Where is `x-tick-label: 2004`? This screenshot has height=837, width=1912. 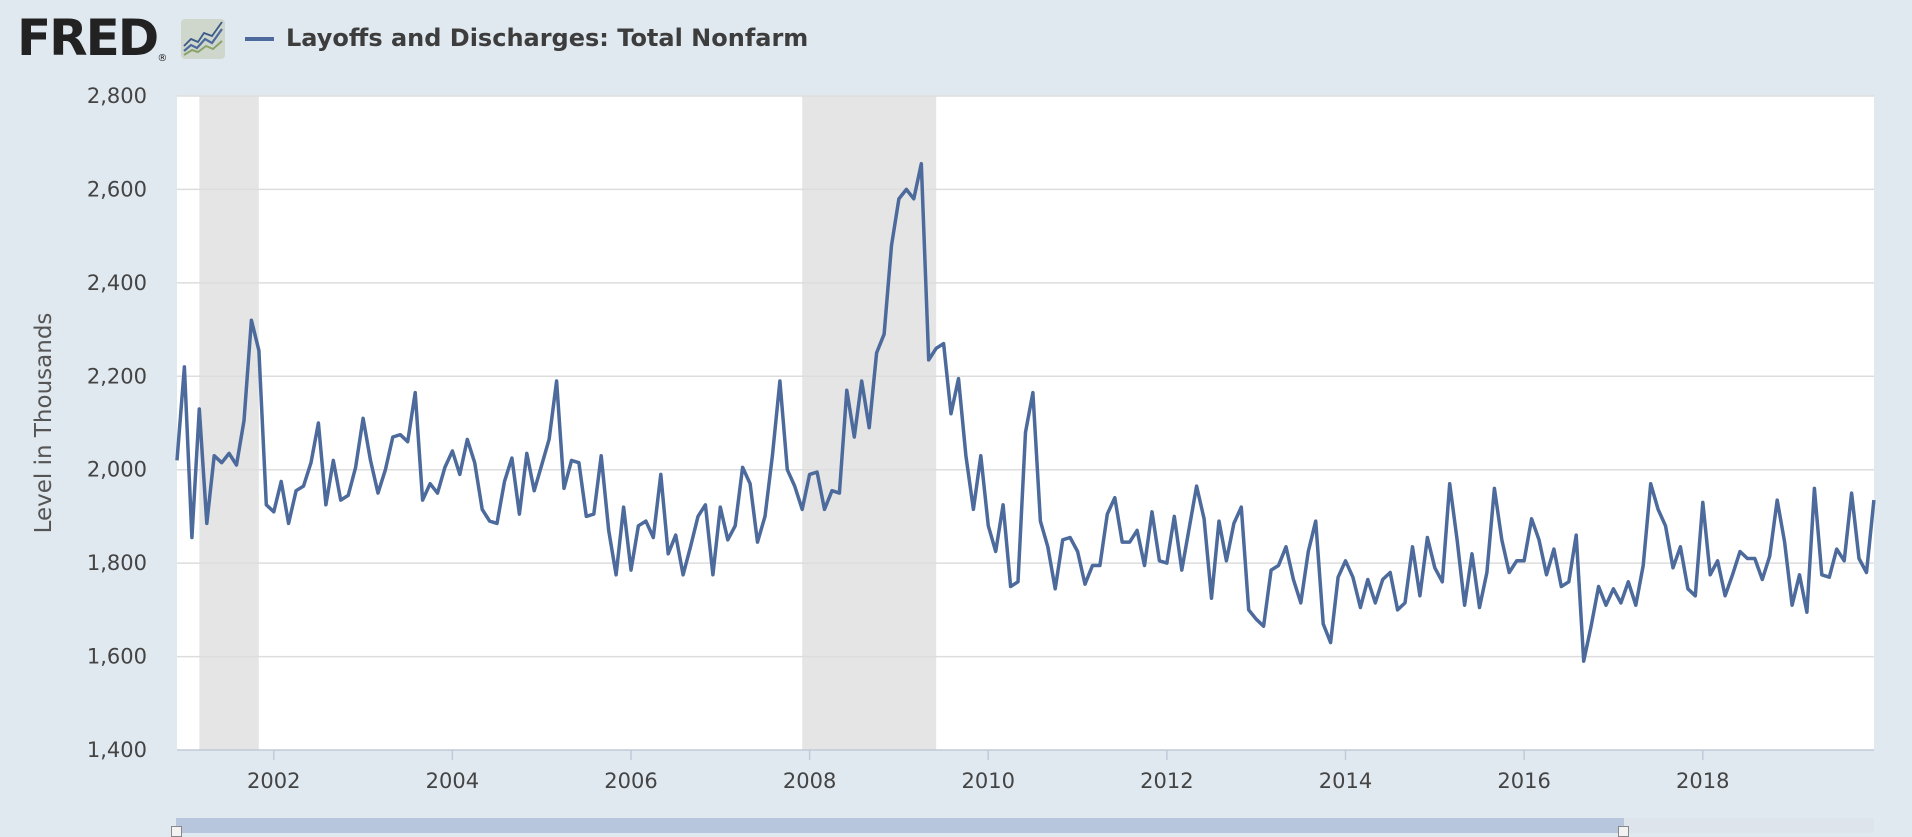
x-tick-label: 2004 is located at coordinates (452, 781).